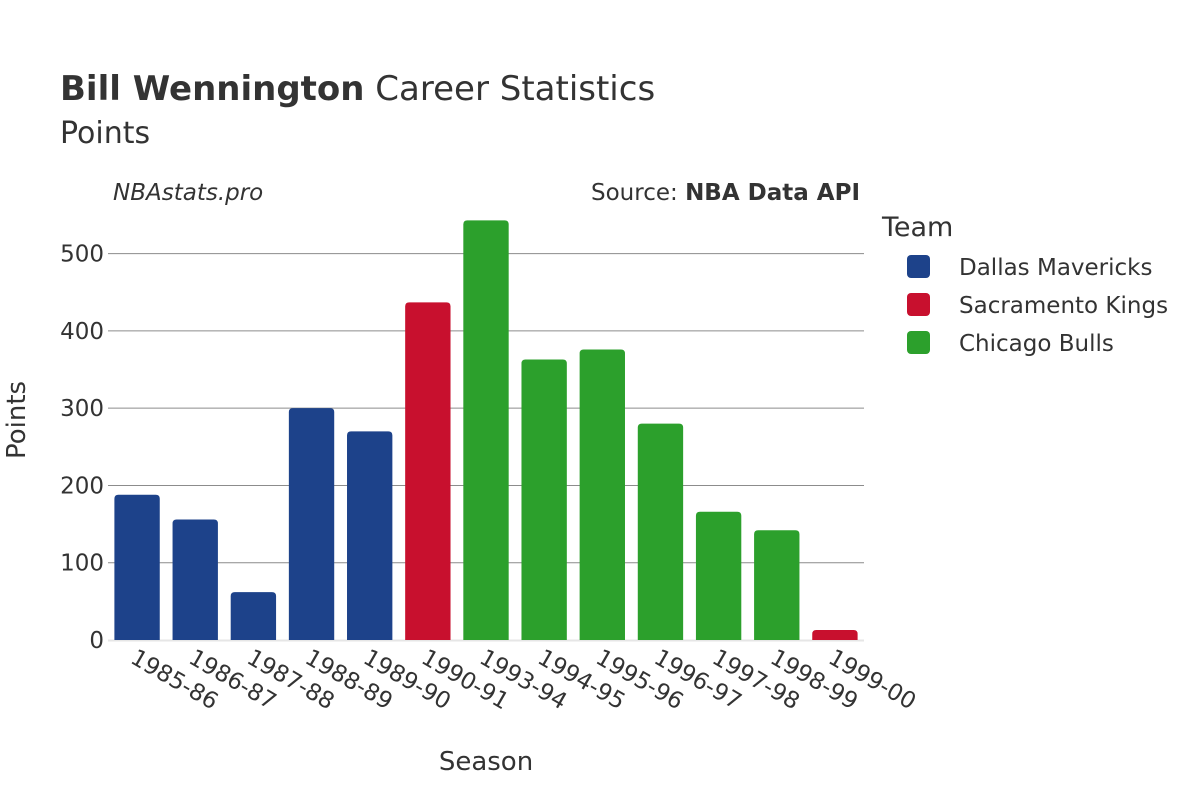 The height and width of the screenshot is (800, 1200). Describe the element at coordinates (212, 89) in the screenshot. I see `chart-title-bold: Bill Wennington` at that location.